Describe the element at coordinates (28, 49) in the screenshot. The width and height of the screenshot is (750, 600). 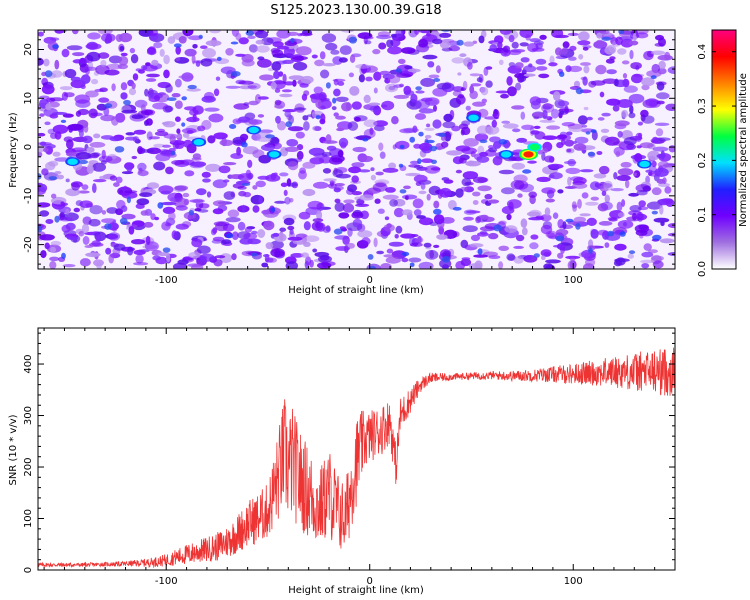
I see `y-tick-label: 20` at that location.